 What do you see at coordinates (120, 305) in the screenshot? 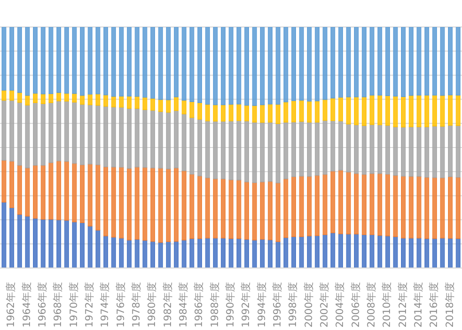
I see `x-tick-label: 1976年度` at bounding box center [120, 305].